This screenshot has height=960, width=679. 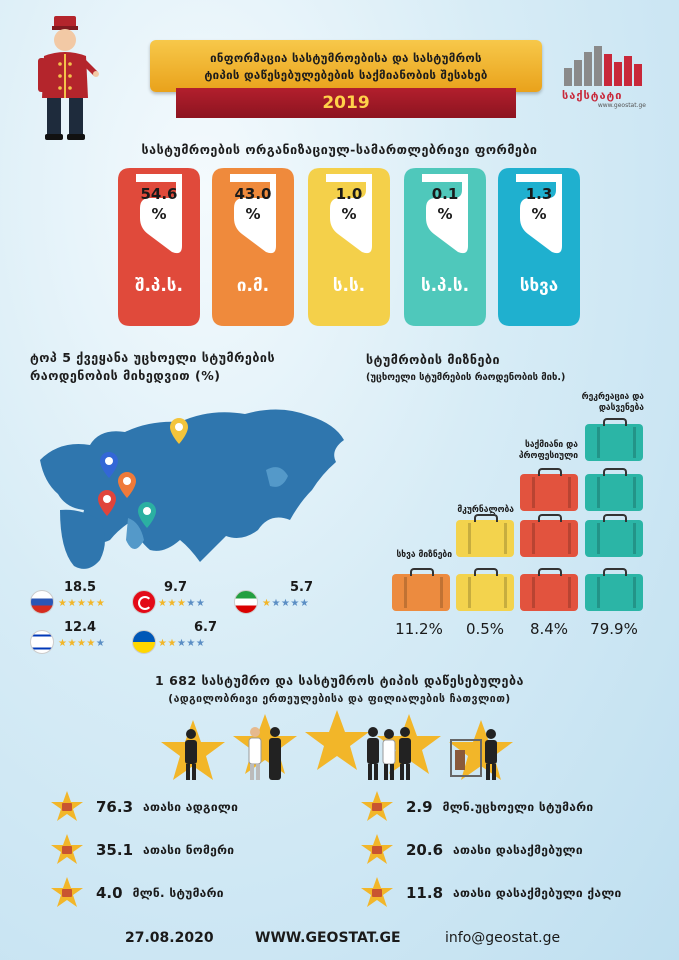 What do you see at coordinates (246, 602) in the screenshot?
I see `iran-flag-icon` at bounding box center [246, 602].